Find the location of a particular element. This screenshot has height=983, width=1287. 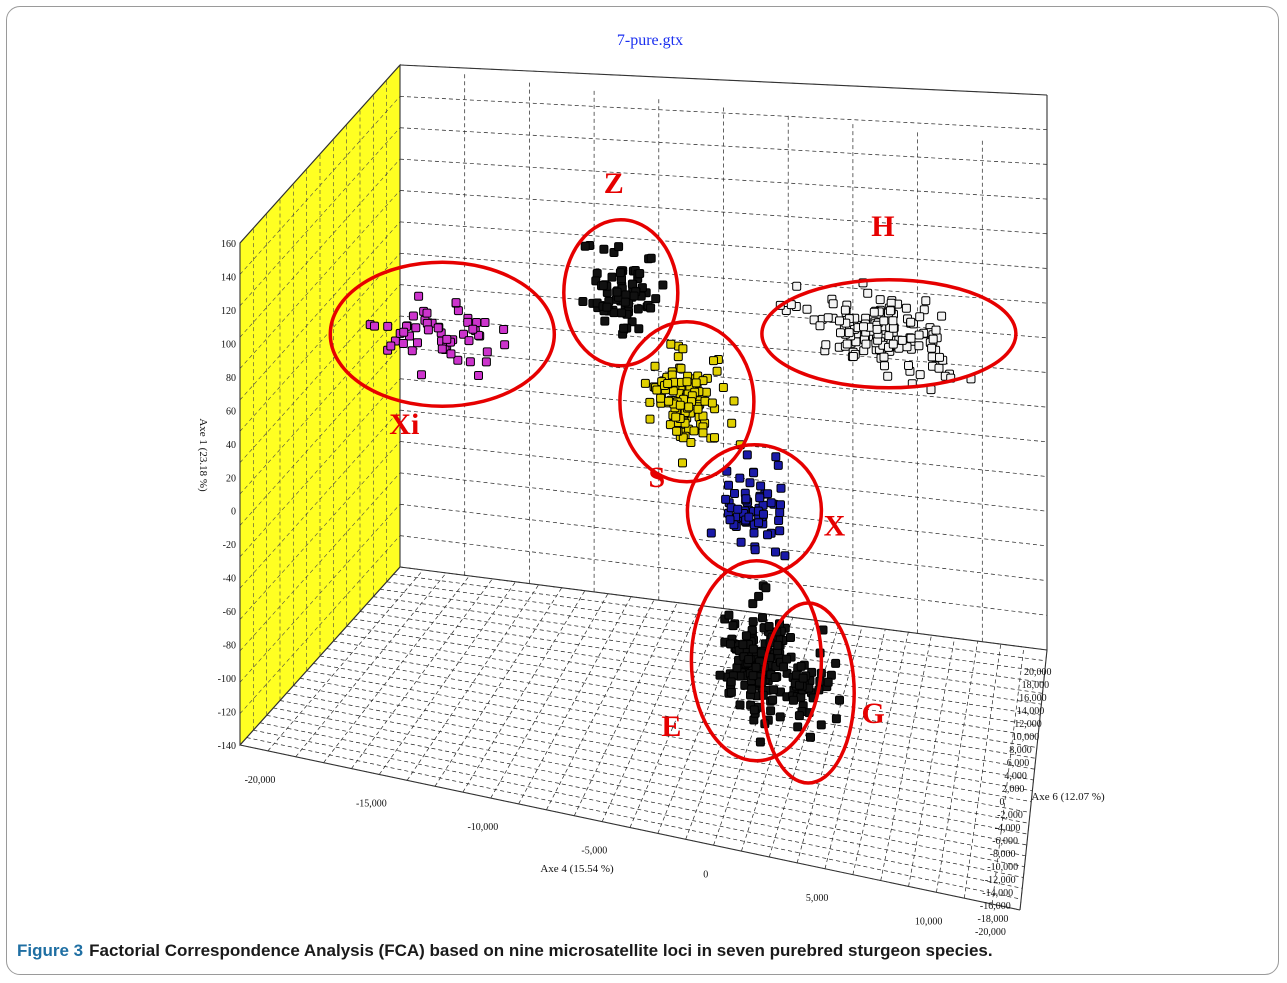

z-tick-label: -140 is located at coordinates (227, 746).